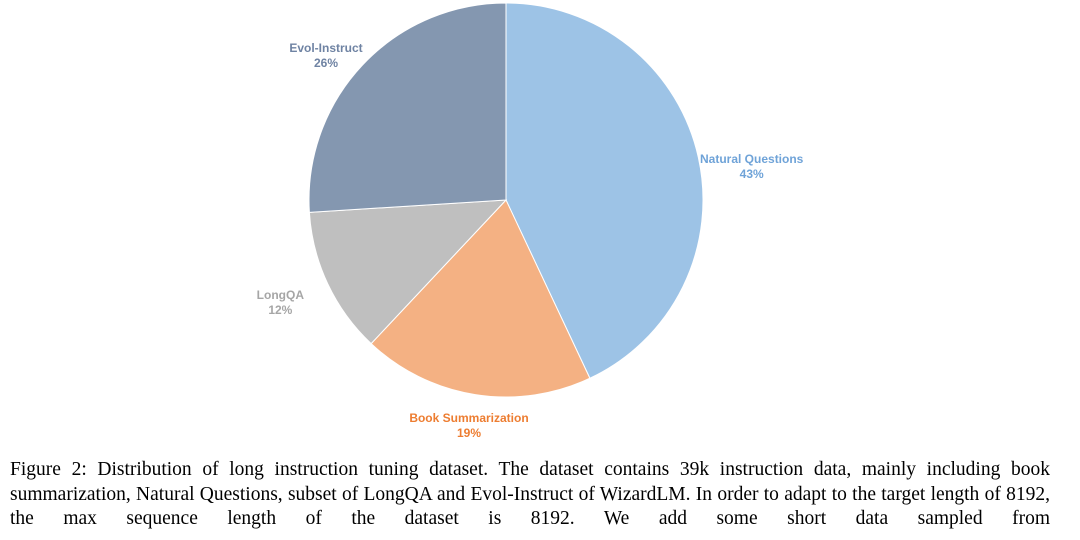  What do you see at coordinates (752, 159) in the screenshot?
I see `slice-label-natural-questions: Natural Questions` at bounding box center [752, 159].